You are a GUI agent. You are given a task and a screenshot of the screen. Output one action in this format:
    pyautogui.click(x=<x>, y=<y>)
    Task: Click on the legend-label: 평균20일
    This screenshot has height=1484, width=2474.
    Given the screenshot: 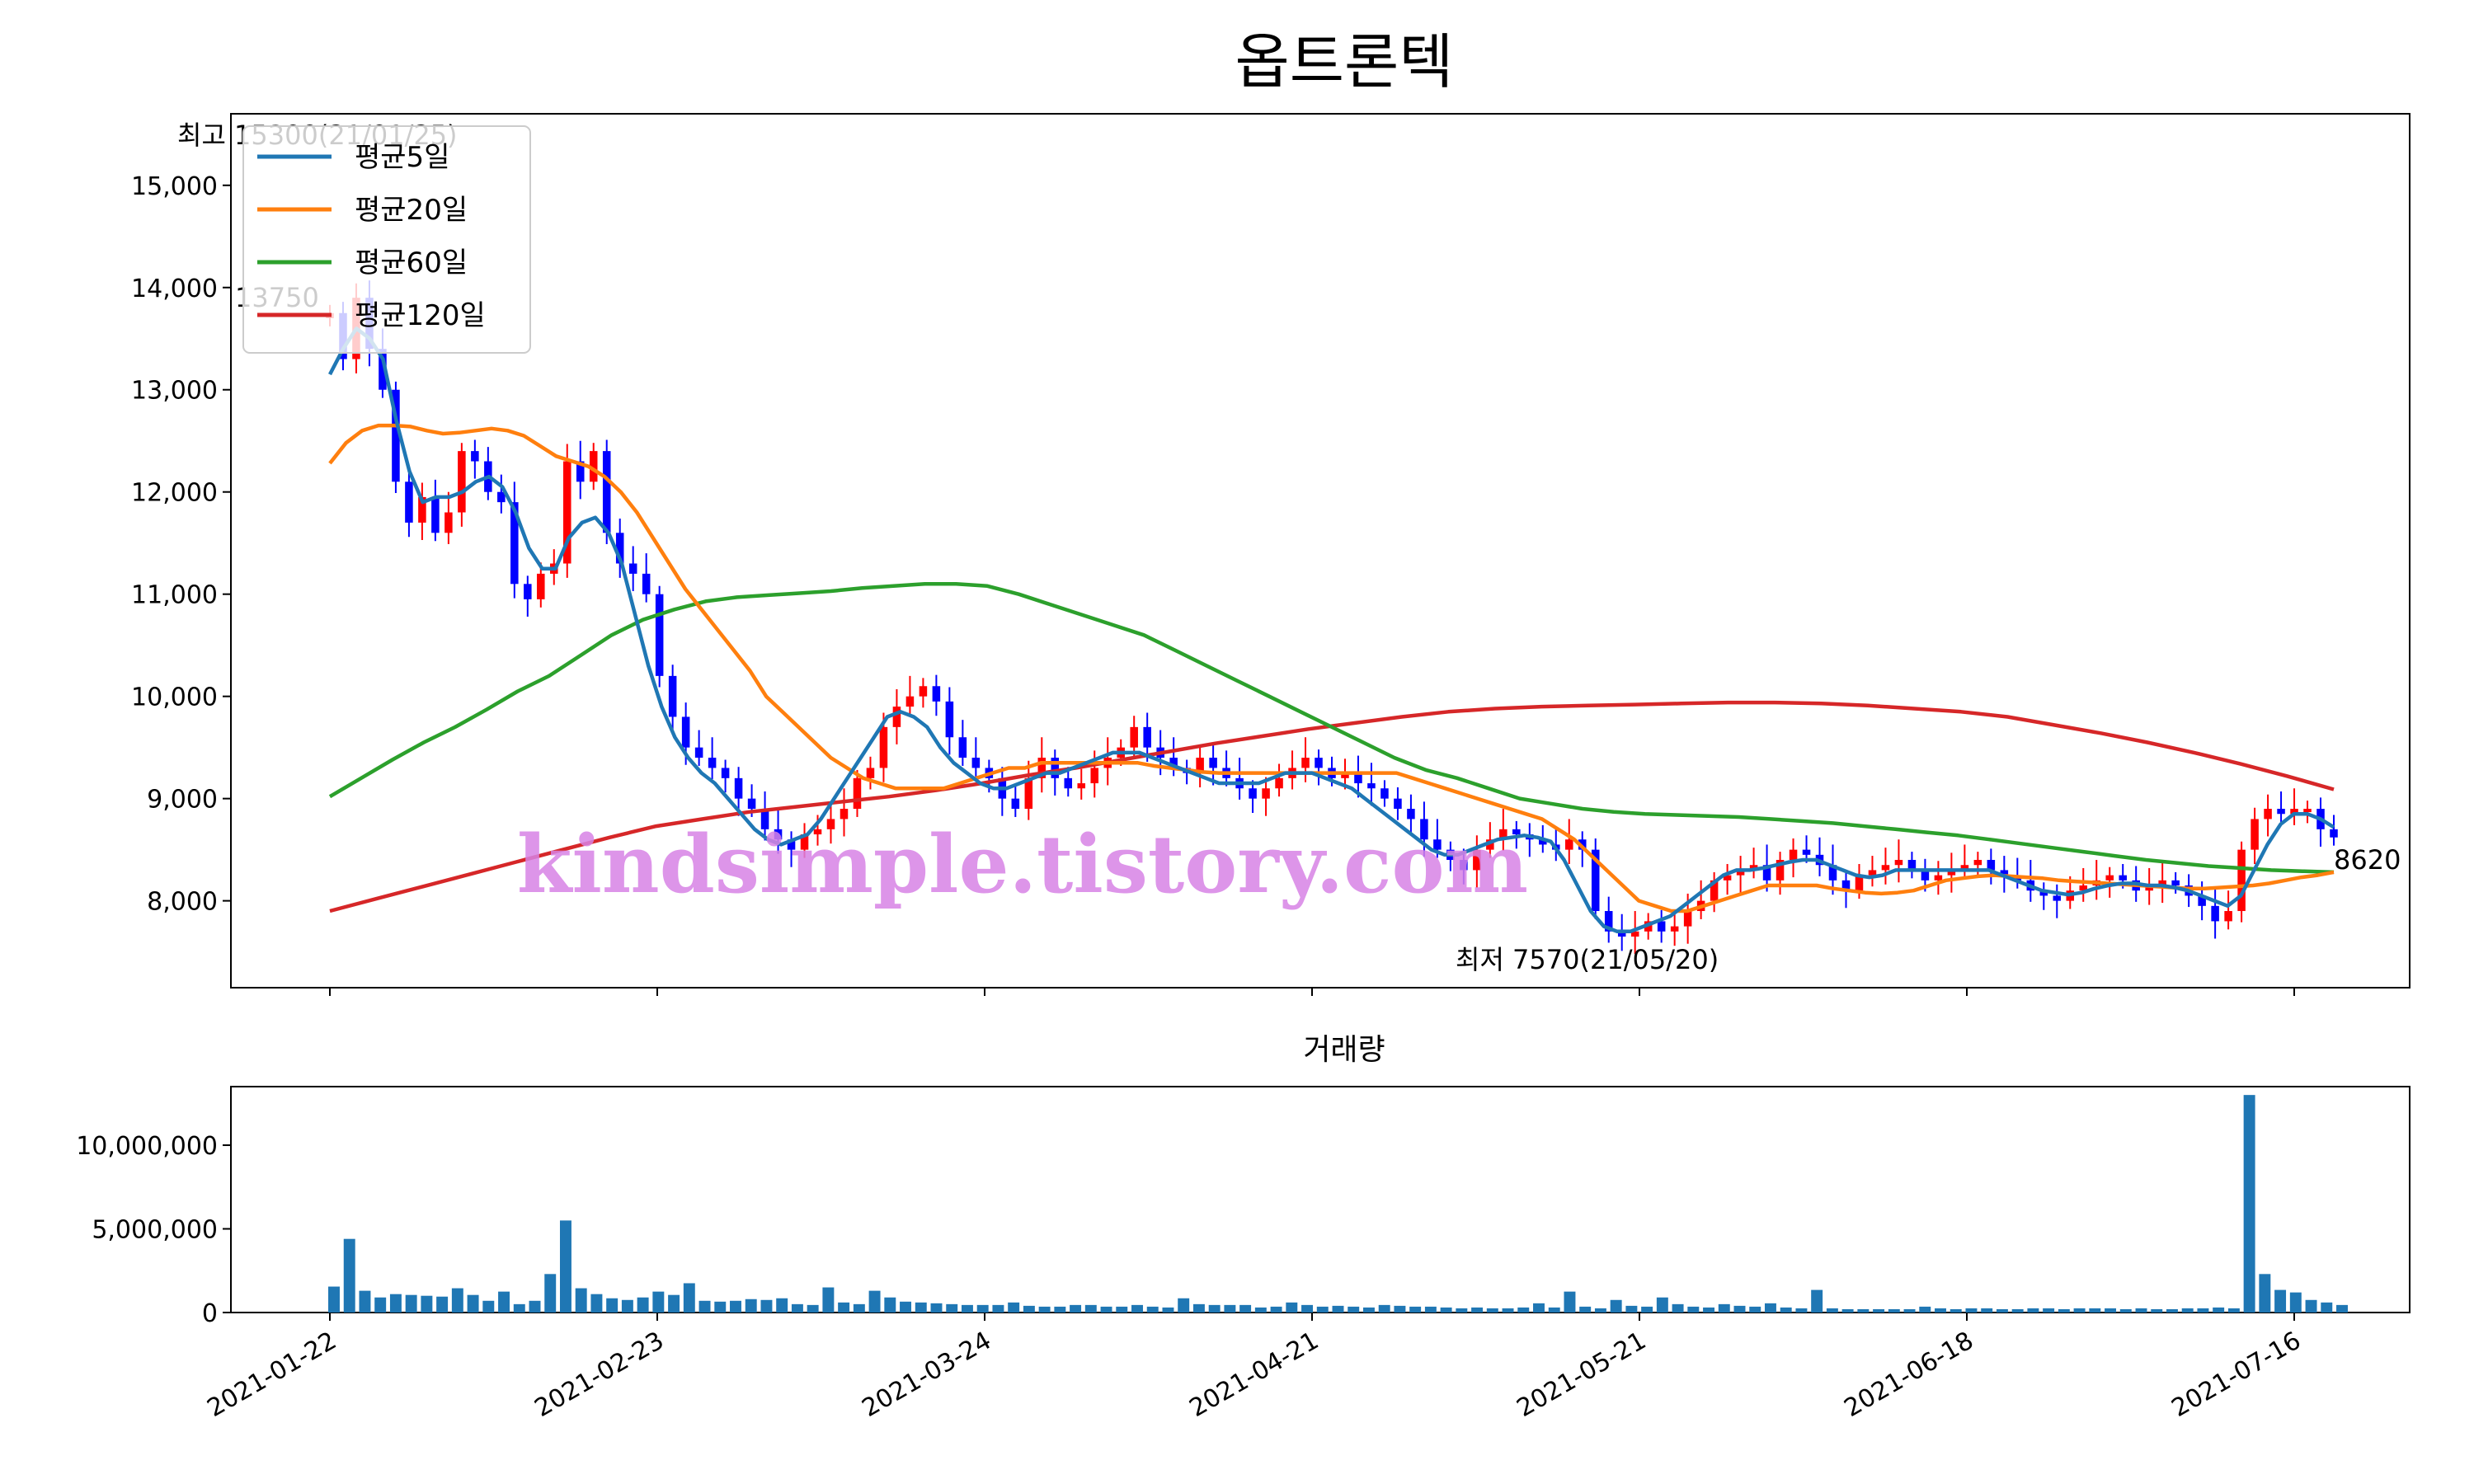 What is the action you would take?
    pyautogui.click(x=411, y=210)
    